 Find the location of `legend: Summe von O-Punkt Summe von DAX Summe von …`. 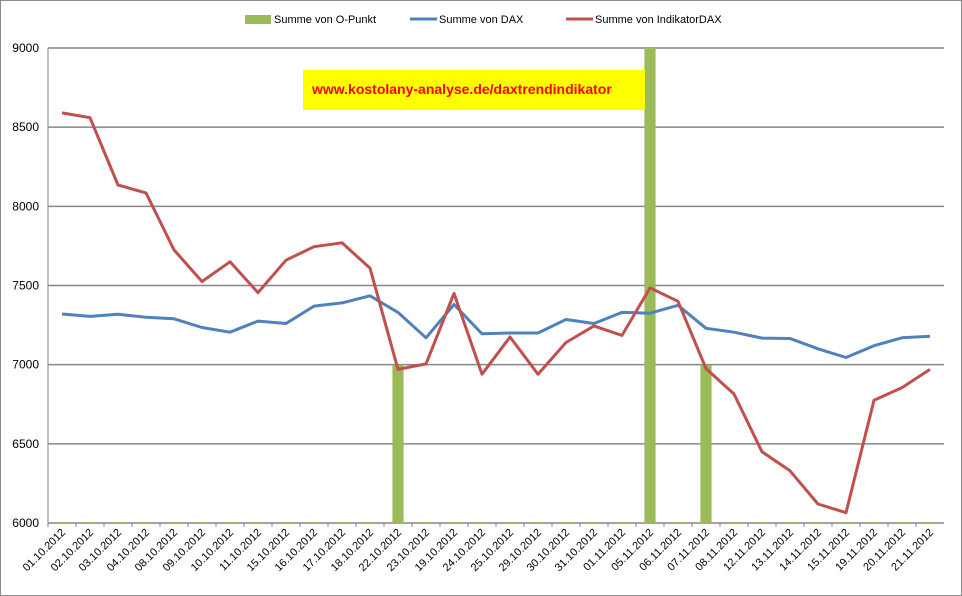

legend: Summe von O-Punkt Summe von DAX Summe von … is located at coordinates (483, 20).